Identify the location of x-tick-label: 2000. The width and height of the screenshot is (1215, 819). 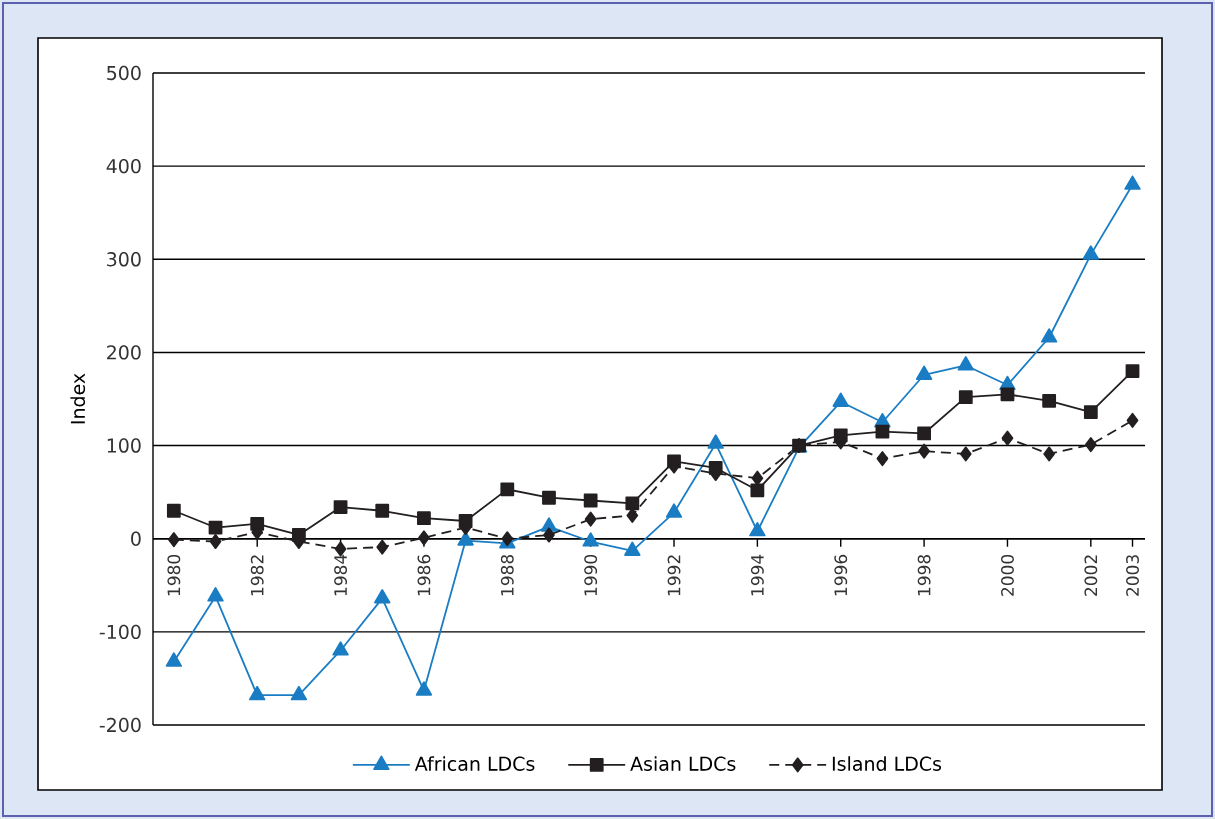
(1007, 575).